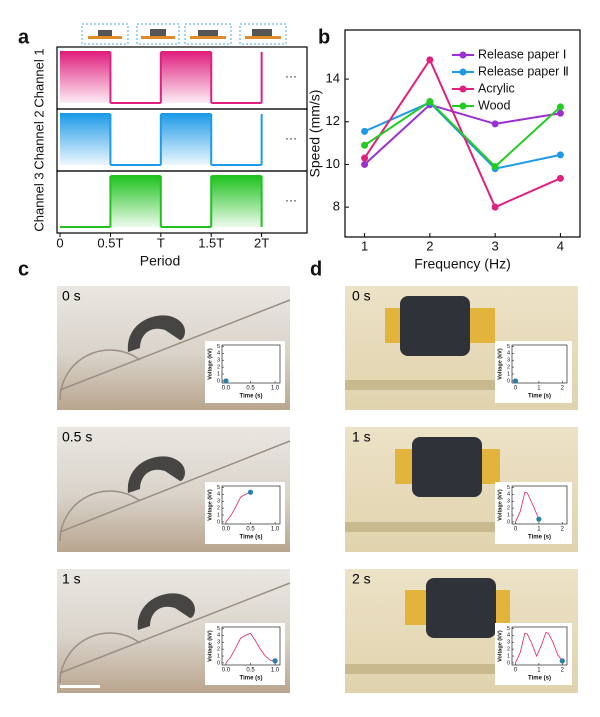 The width and height of the screenshot is (600, 717). What do you see at coordinates (361, 579) in the screenshot?
I see `photo-label: 2 s` at bounding box center [361, 579].